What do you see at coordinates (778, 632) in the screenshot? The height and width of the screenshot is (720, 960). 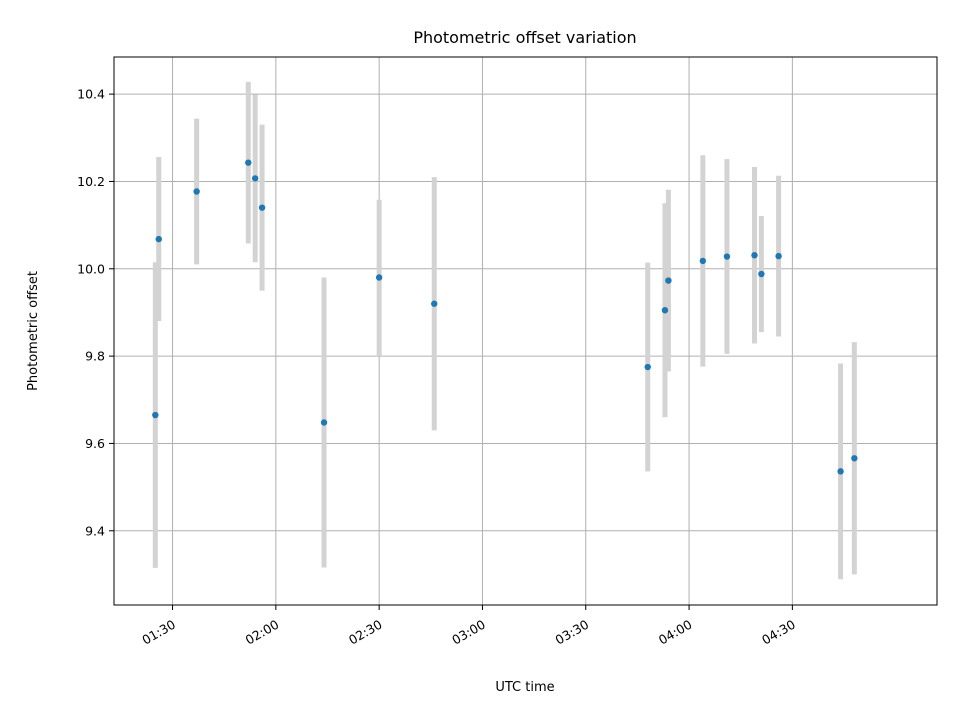 I see `x-tick-label: 04:30` at bounding box center [778, 632].